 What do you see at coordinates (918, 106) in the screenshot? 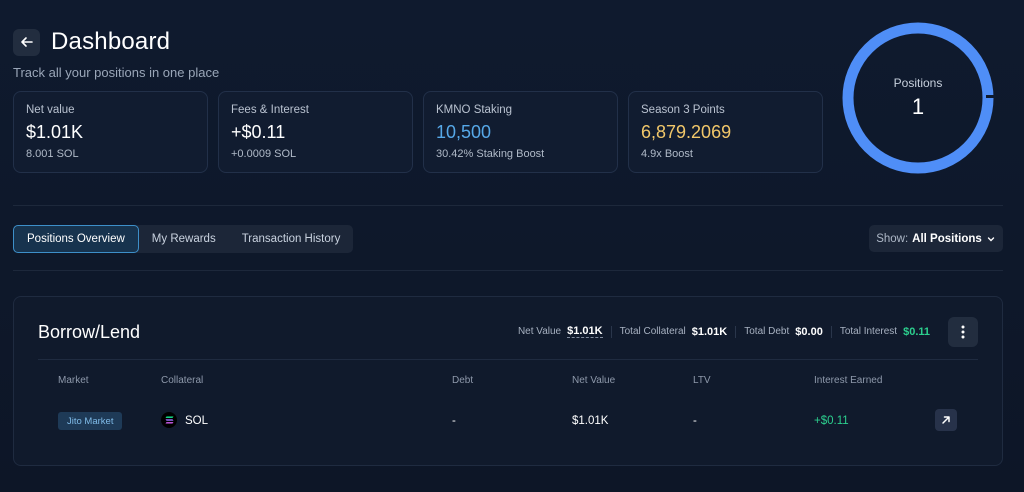
I see `positions-count: 1` at bounding box center [918, 106].